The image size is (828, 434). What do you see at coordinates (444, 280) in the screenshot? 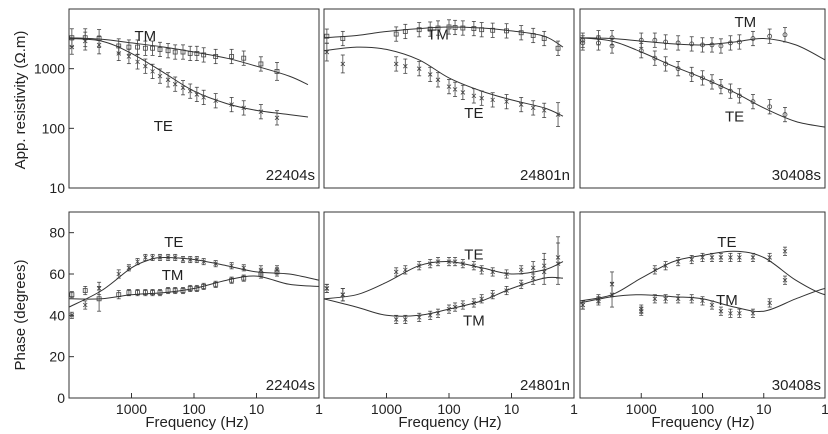
I see `panel-phase-24801n-plot-area` at bounding box center [444, 280].